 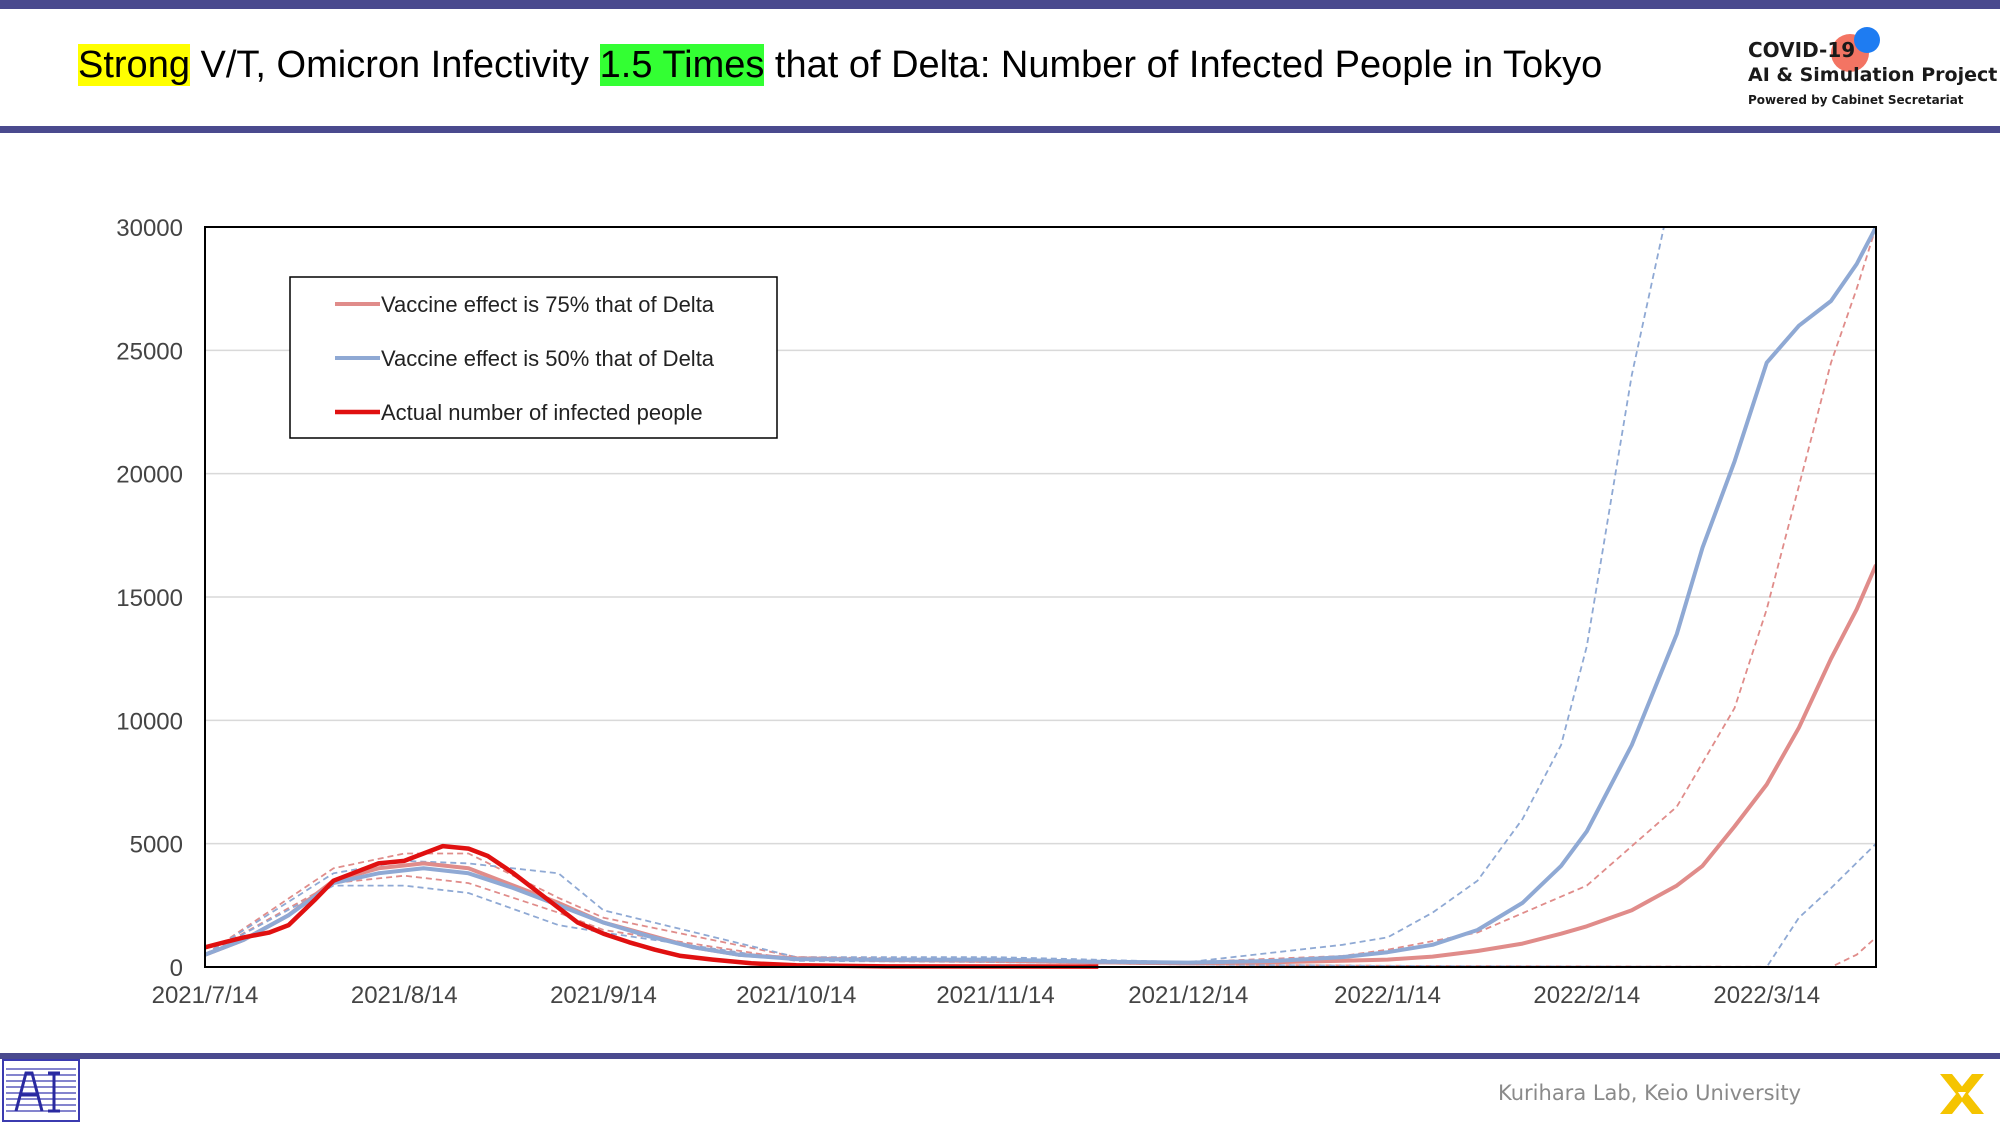 What do you see at coordinates (682, 65) in the screenshot?
I see `title-highlight-times: 1.5 Times` at bounding box center [682, 65].